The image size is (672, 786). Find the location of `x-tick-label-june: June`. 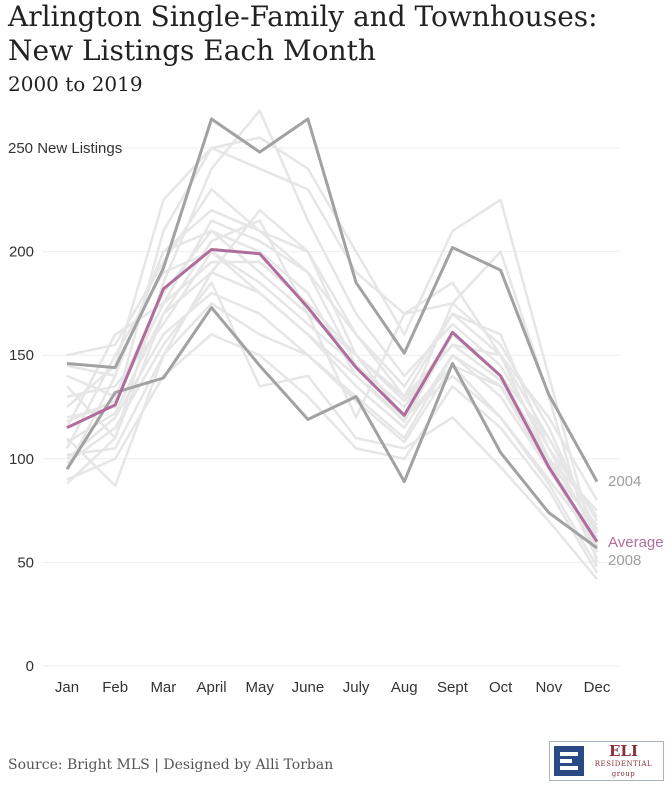

x-tick-label-june: June is located at coordinates (308, 687).